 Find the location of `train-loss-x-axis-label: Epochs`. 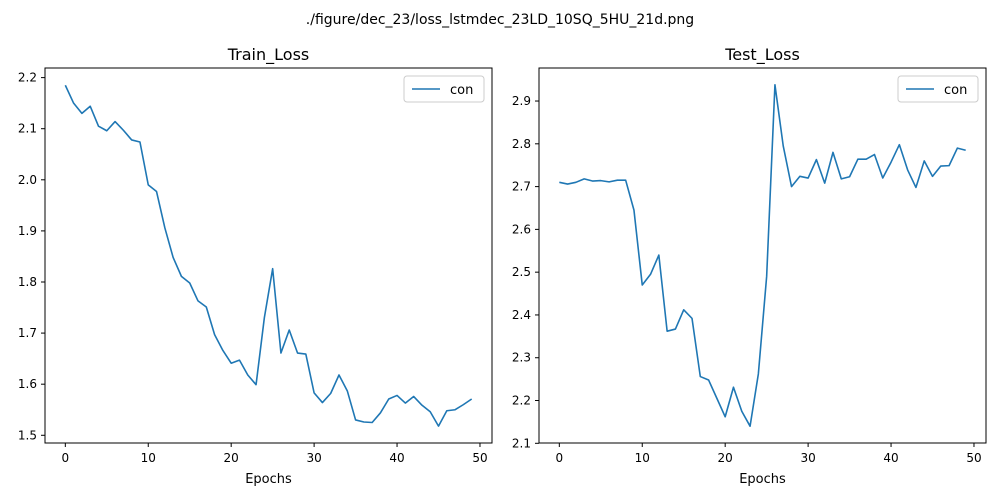

train-loss-x-axis-label: Epochs is located at coordinates (268, 479).